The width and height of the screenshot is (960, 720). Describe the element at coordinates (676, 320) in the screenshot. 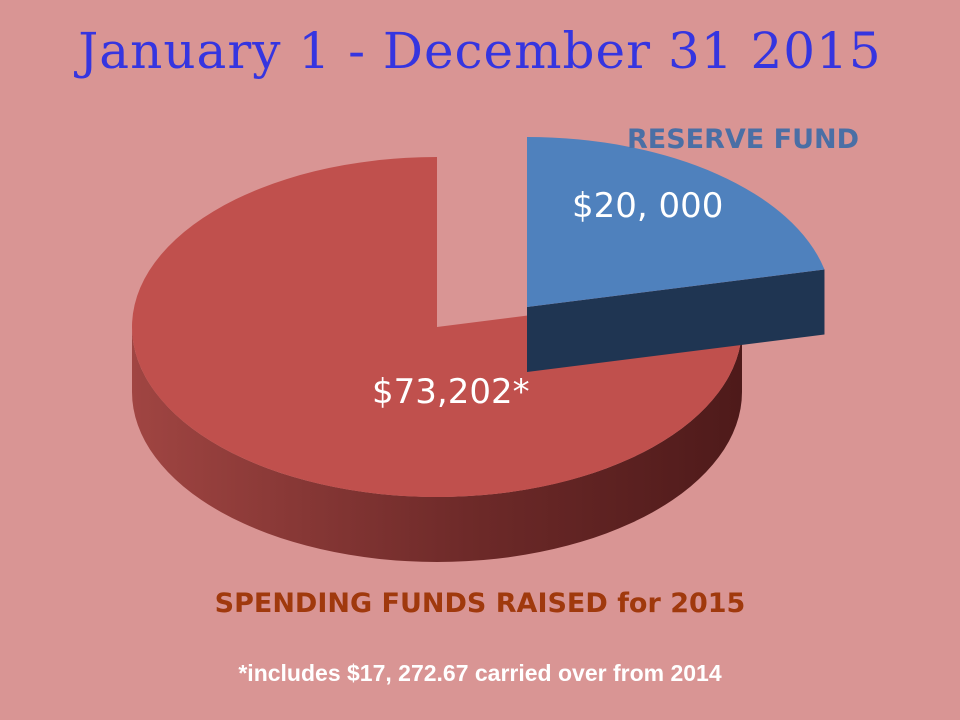

I see `reserve-slice-side` at that location.